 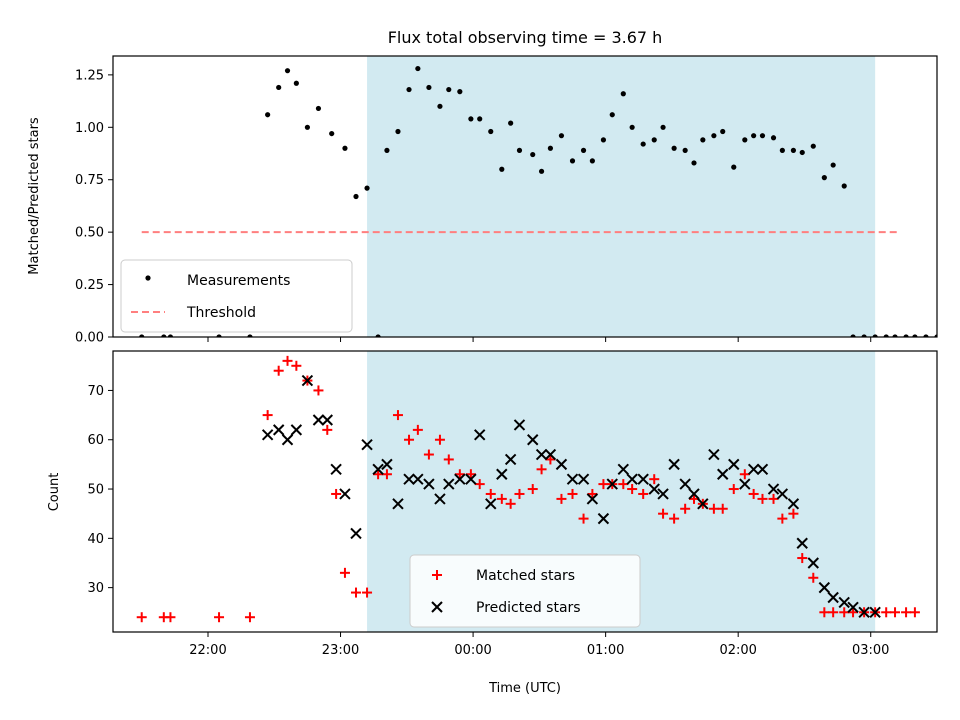 I want to click on y-tick-label: 60, so click(x=95, y=440).